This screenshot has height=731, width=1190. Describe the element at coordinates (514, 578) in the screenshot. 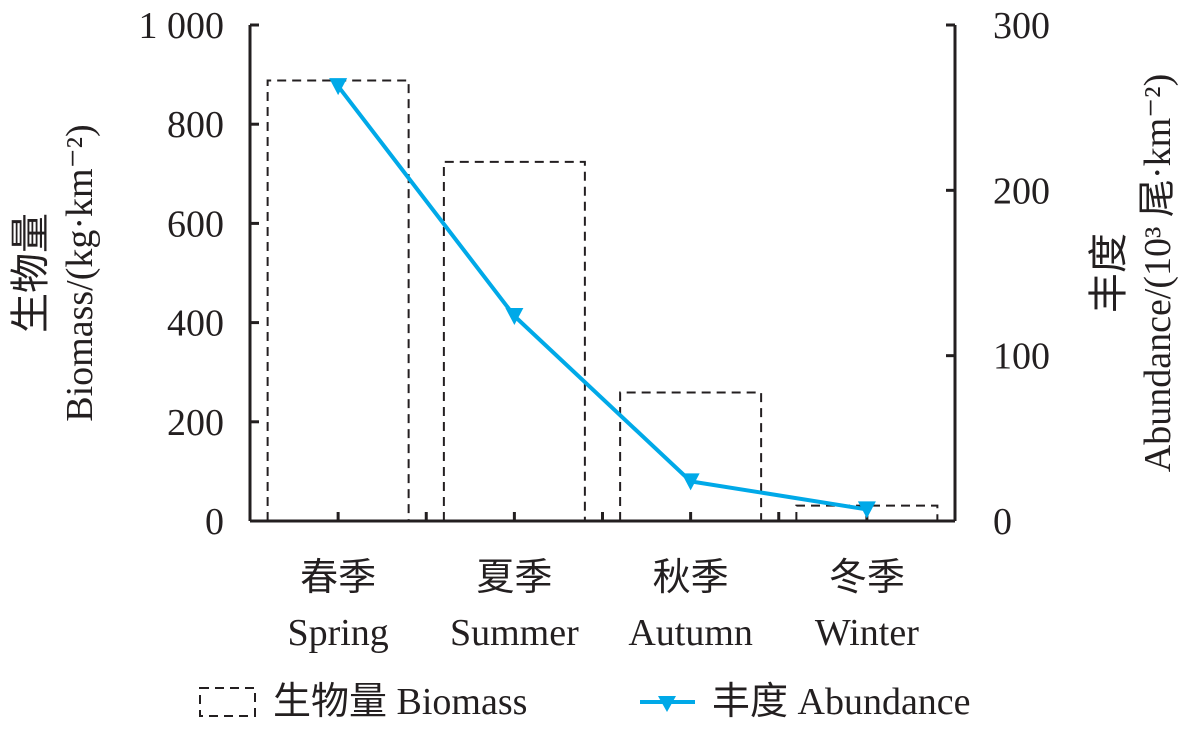

I see `category-label-cn: 夏季` at that location.